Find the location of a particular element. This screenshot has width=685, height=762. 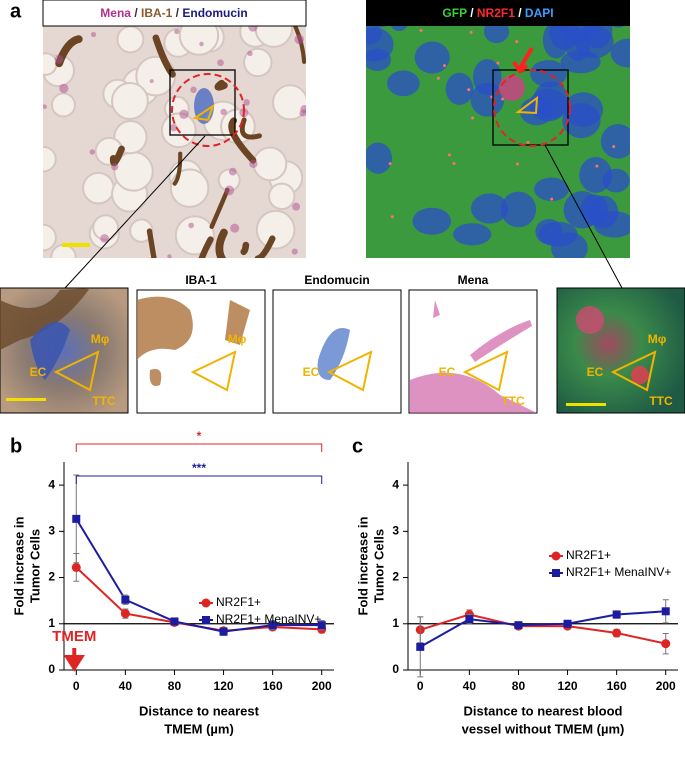

y-tick-label: 4 is located at coordinates (51, 484).